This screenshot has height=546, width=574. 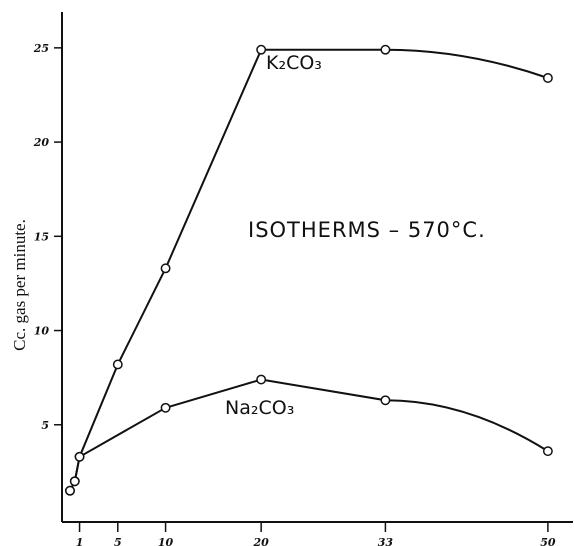 I want to click on y-axis-label: Cc. gas per minute., so click(x=19, y=285).